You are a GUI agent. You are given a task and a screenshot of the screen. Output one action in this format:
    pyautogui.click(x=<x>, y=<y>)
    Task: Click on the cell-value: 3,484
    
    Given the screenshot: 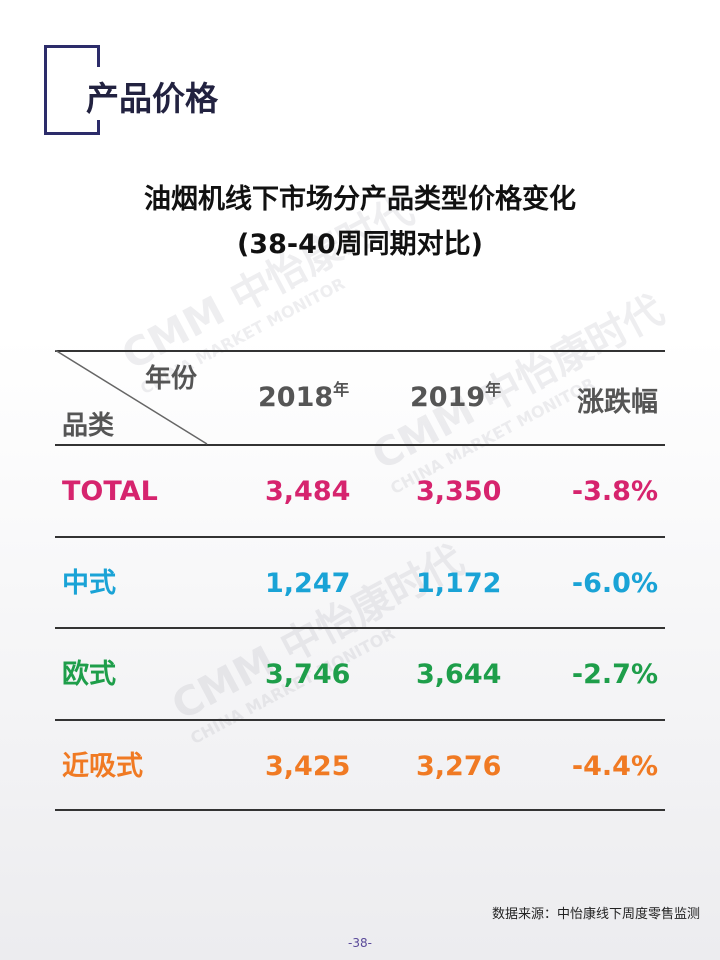 What is the action you would take?
    pyautogui.click(x=308, y=491)
    